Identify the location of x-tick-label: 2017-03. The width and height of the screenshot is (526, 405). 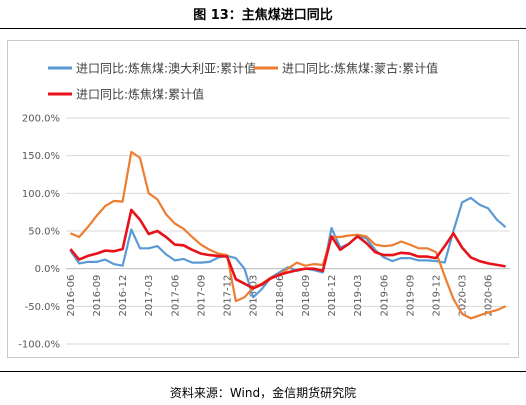
(149, 296).